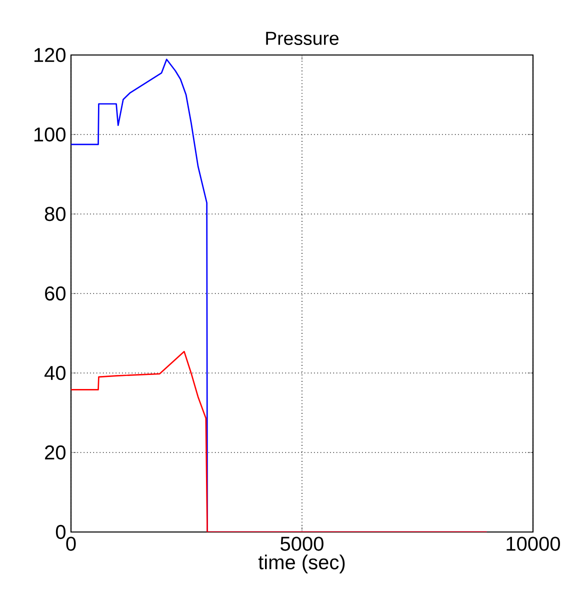 The height and width of the screenshot is (609, 566). Describe the element at coordinates (301, 564) in the screenshot. I see `x-axis-title: time (sec)` at that location.